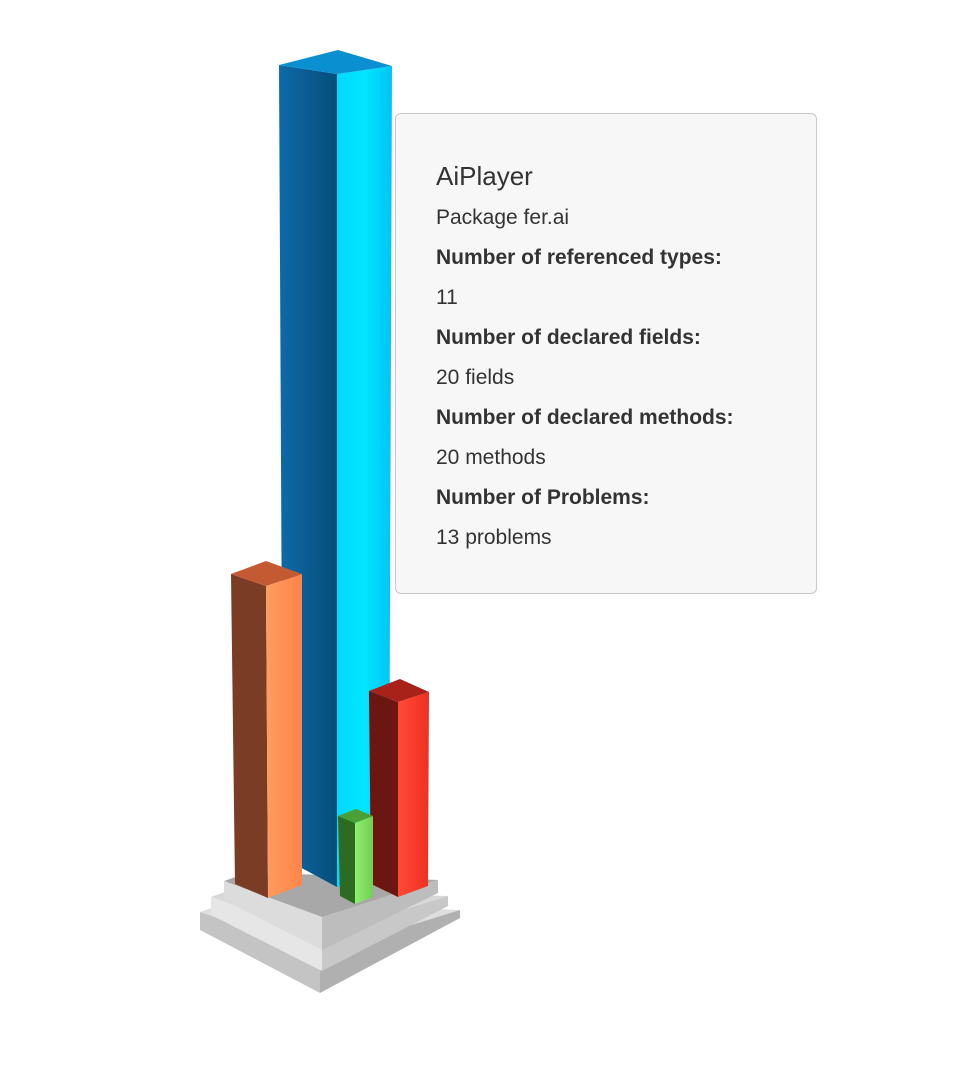  I want to click on tooltip-problems-value: 13 problems, so click(494, 537).